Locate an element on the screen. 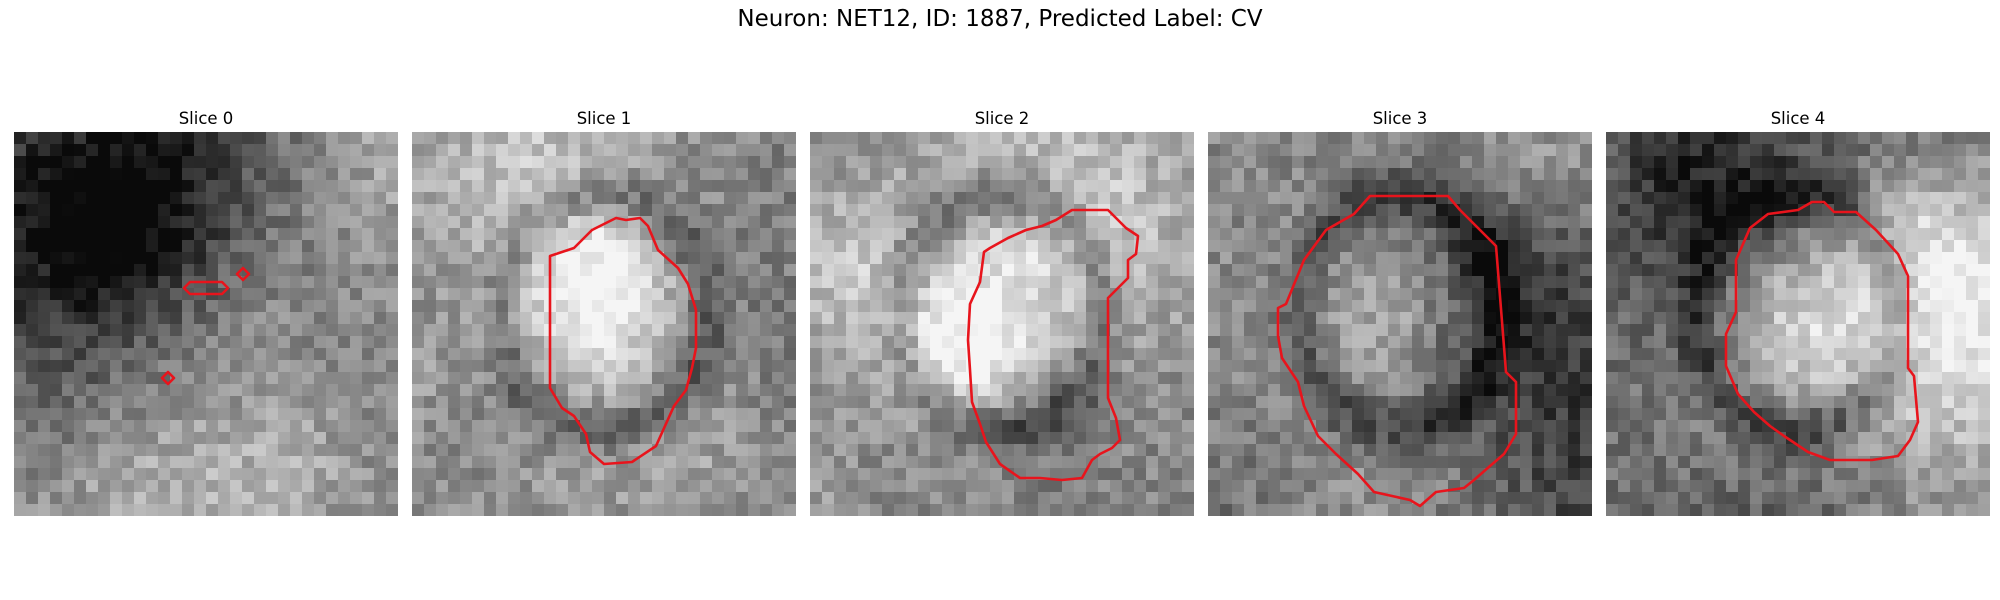 The height and width of the screenshot is (600, 2000). slice-panel-1: Slice 1 is located at coordinates (604, 312).